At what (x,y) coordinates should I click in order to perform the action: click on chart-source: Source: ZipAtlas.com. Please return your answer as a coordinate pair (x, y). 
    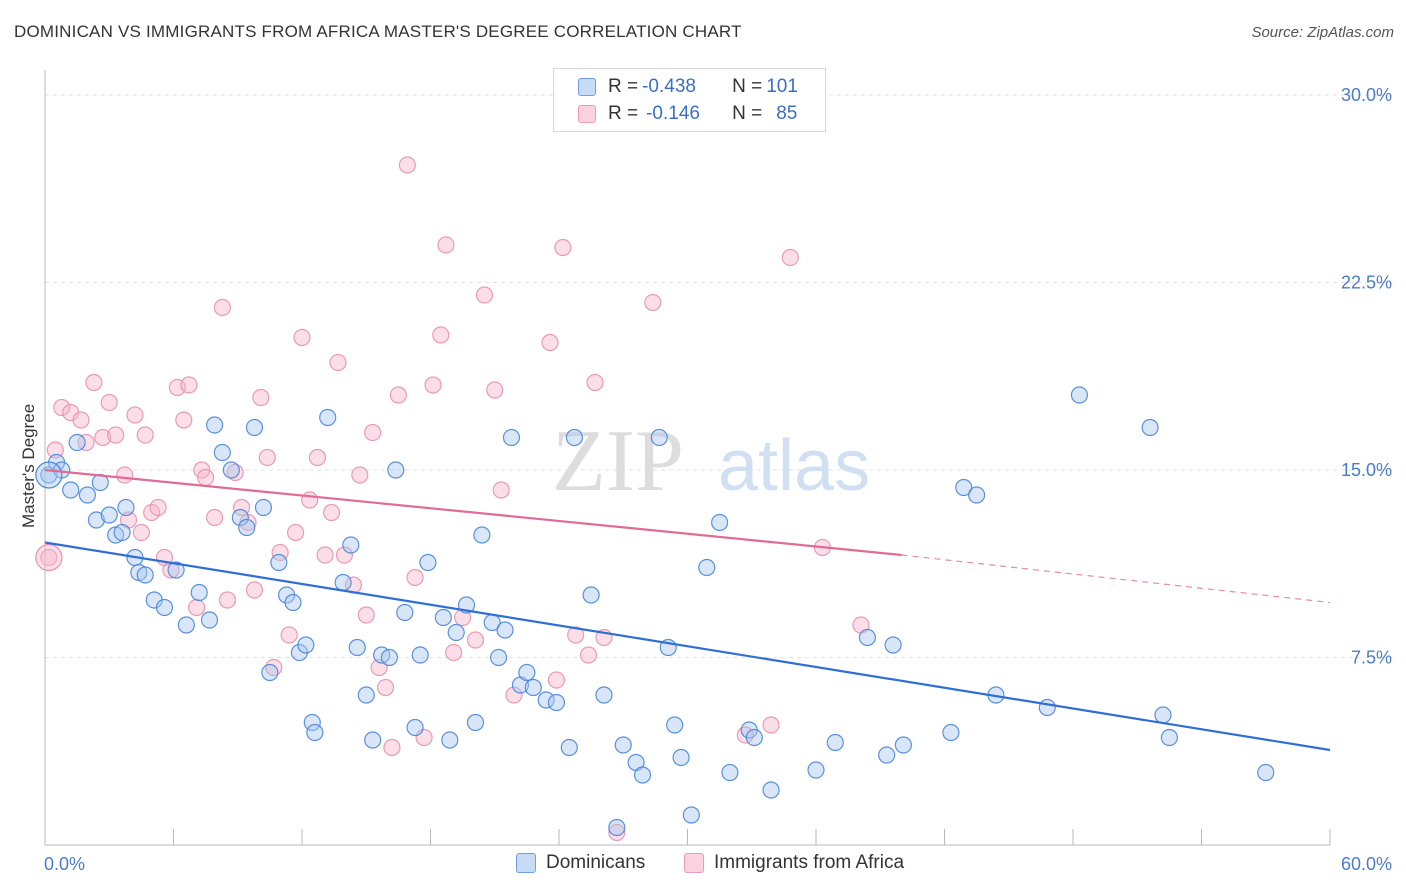
    Looking at the image, I should click on (1322, 32).